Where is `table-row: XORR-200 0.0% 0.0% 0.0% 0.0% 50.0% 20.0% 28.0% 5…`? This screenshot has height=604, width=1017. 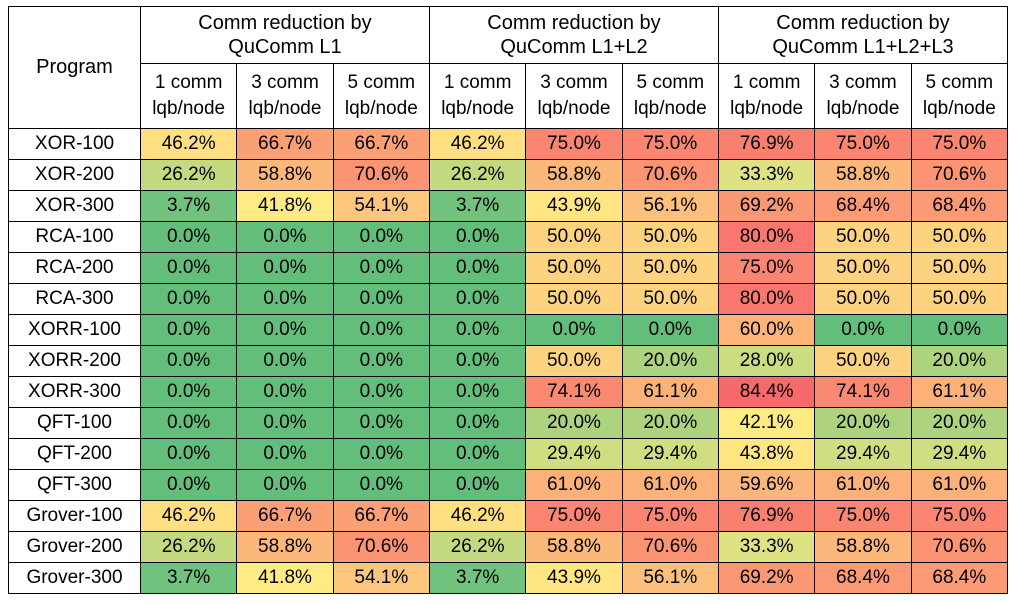 table-row: XORR-200 0.0% 0.0% 0.0% 0.0% 50.0% 20.0% 28.0% 5… is located at coordinates (508, 361).